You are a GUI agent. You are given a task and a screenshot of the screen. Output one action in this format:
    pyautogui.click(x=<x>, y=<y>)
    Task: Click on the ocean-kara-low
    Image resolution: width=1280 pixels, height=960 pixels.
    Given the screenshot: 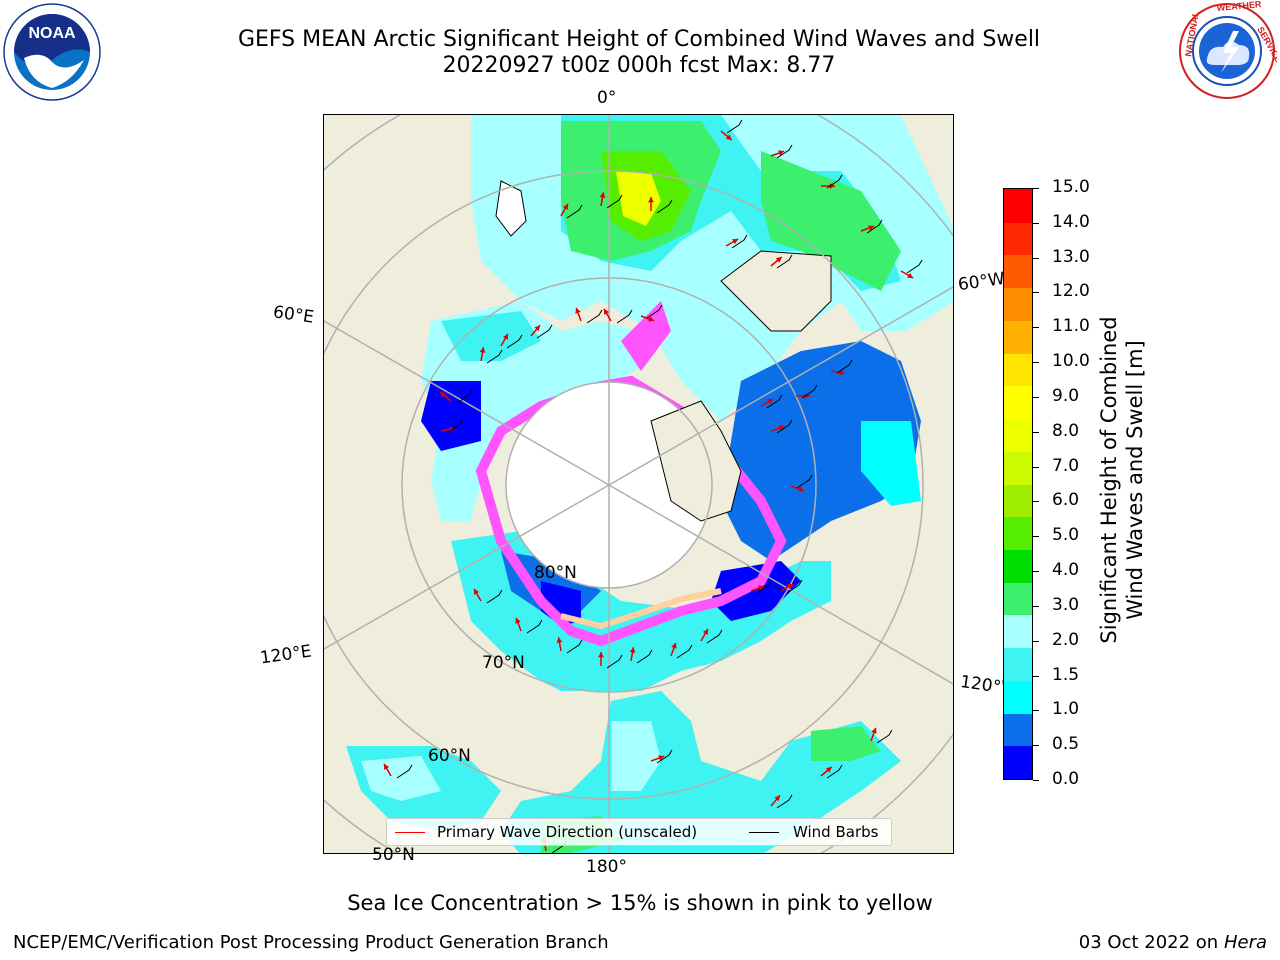 What is the action you would take?
    pyautogui.click(x=451, y=416)
    